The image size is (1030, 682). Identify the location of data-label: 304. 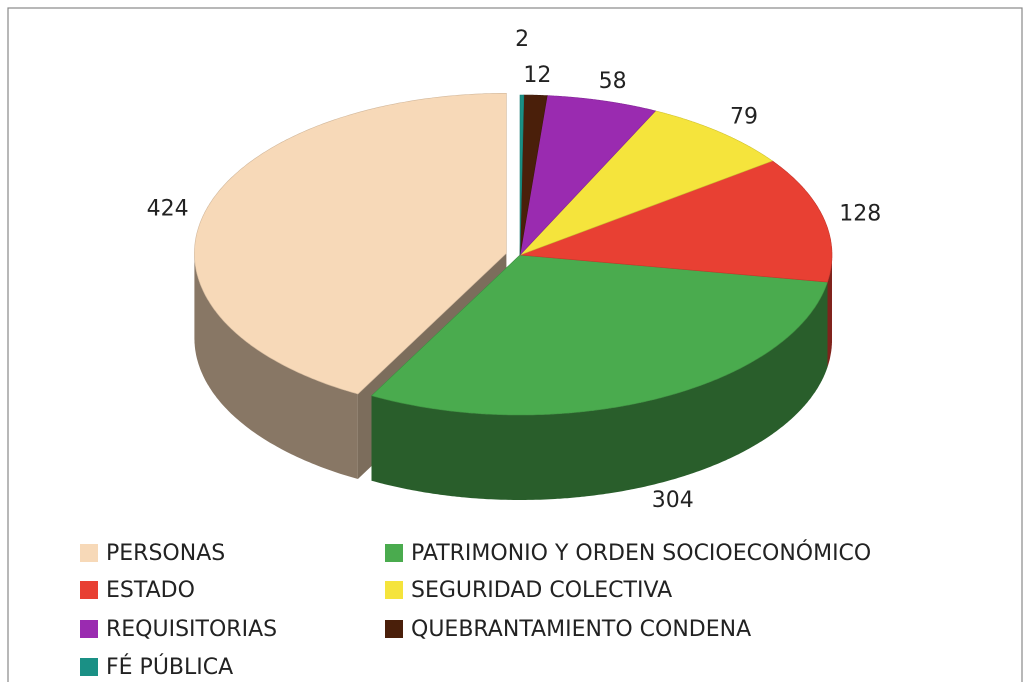
(673, 500).